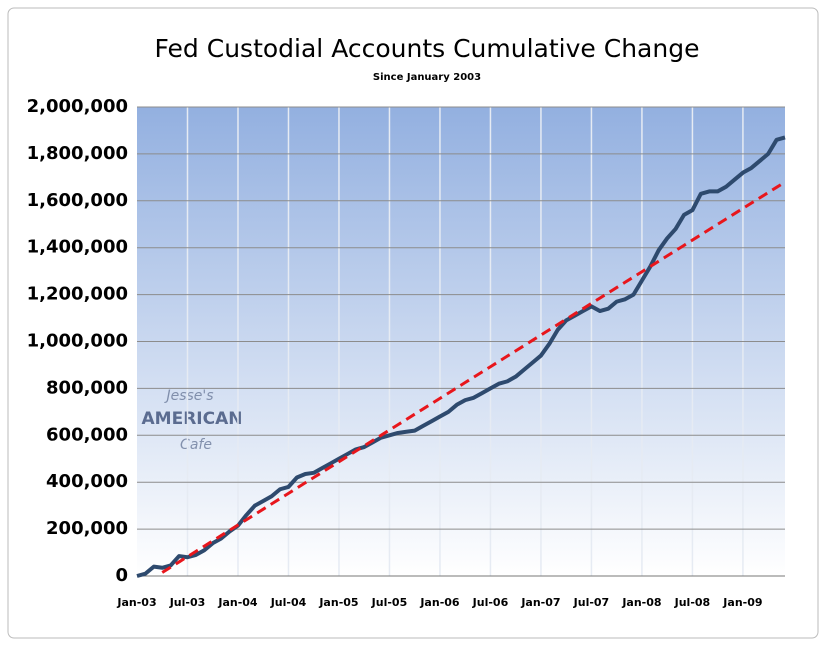 This screenshot has width=827, height=650. Describe the element at coordinates (87, 481) in the screenshot. I see `y-tick-label: 400,000` at that location.